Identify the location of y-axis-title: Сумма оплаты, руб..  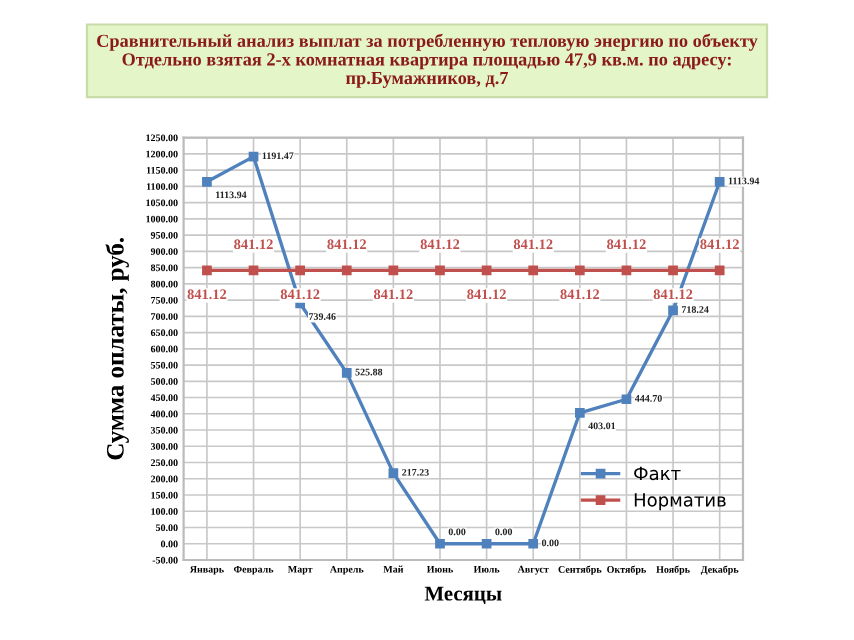
(117, 349).